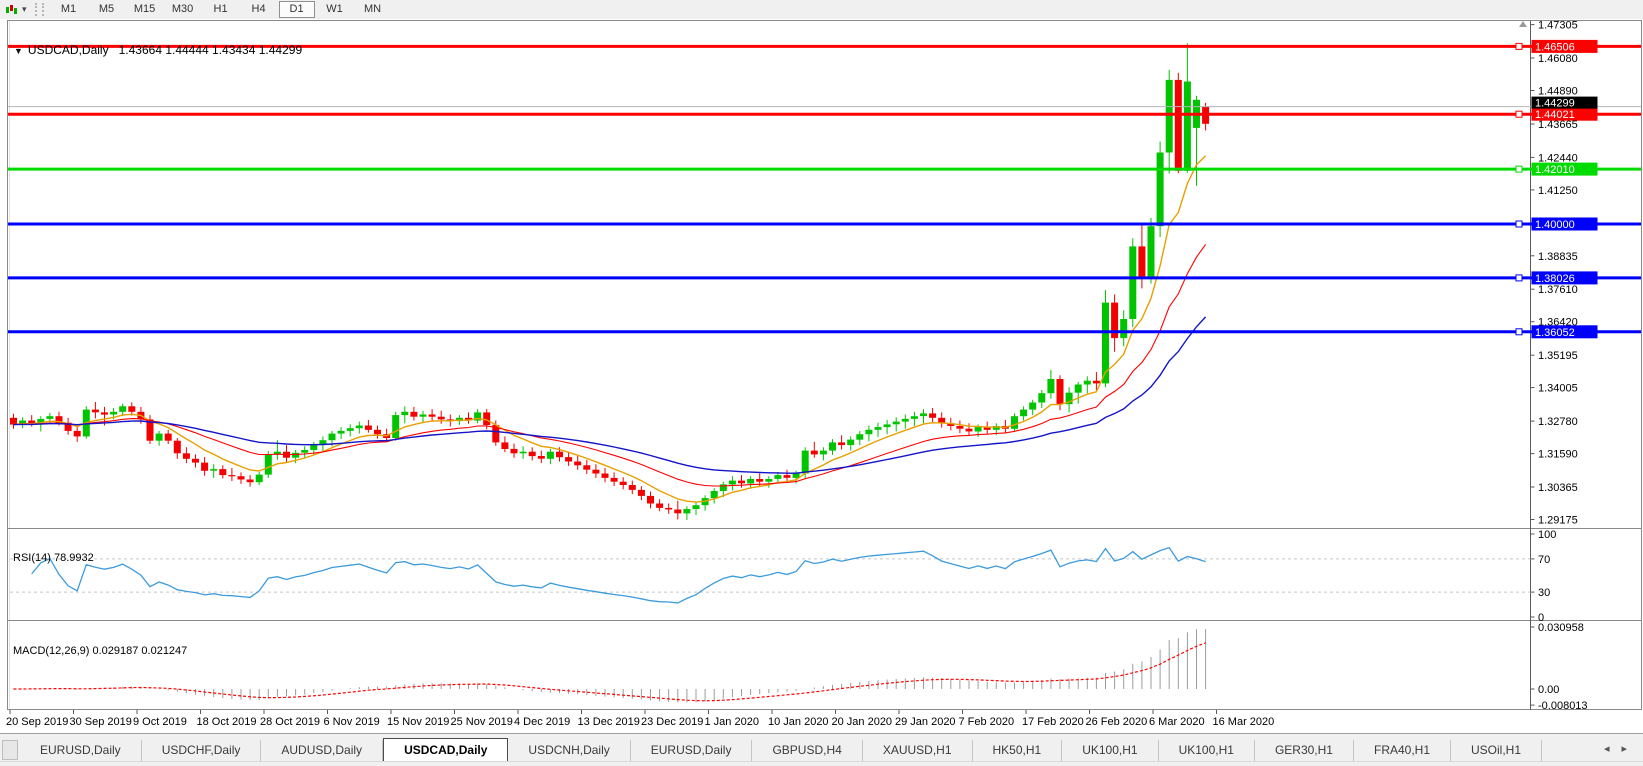  Describe the element at coordinates (824, 278) in the screenshot. I see `hline-1.38026: 1.38026` at that location.